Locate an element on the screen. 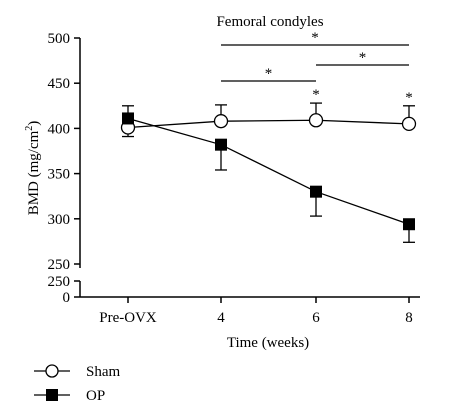 This screenshot has height=417, width=474. y-tick-label-250: 250 is located at coordinates (59, 265).